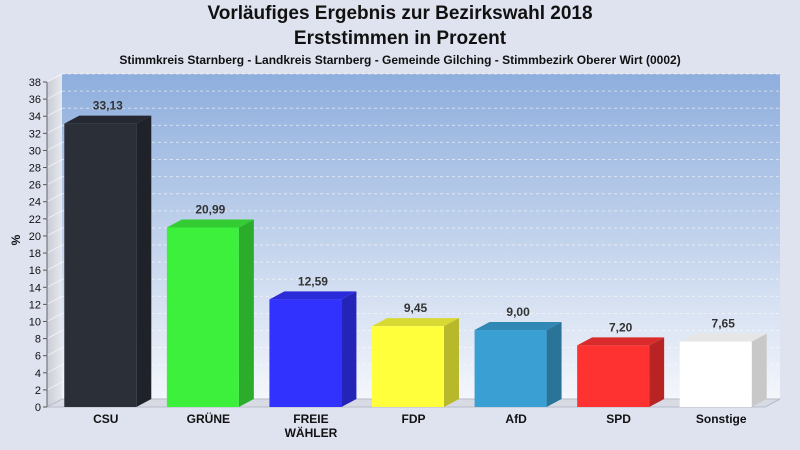 Image resolution: width=800 pixels, height=450 pixels. Describe the element at coordinates (35, 117) in the screenshot. I see `y-tick-label: 34` at that location.